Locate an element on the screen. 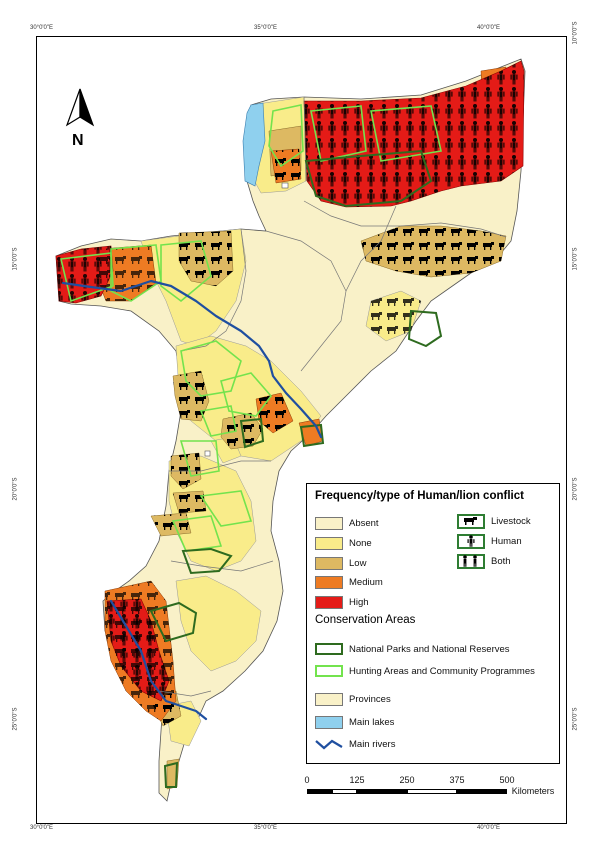  legend-label: None is located at coordinates (360, 543).